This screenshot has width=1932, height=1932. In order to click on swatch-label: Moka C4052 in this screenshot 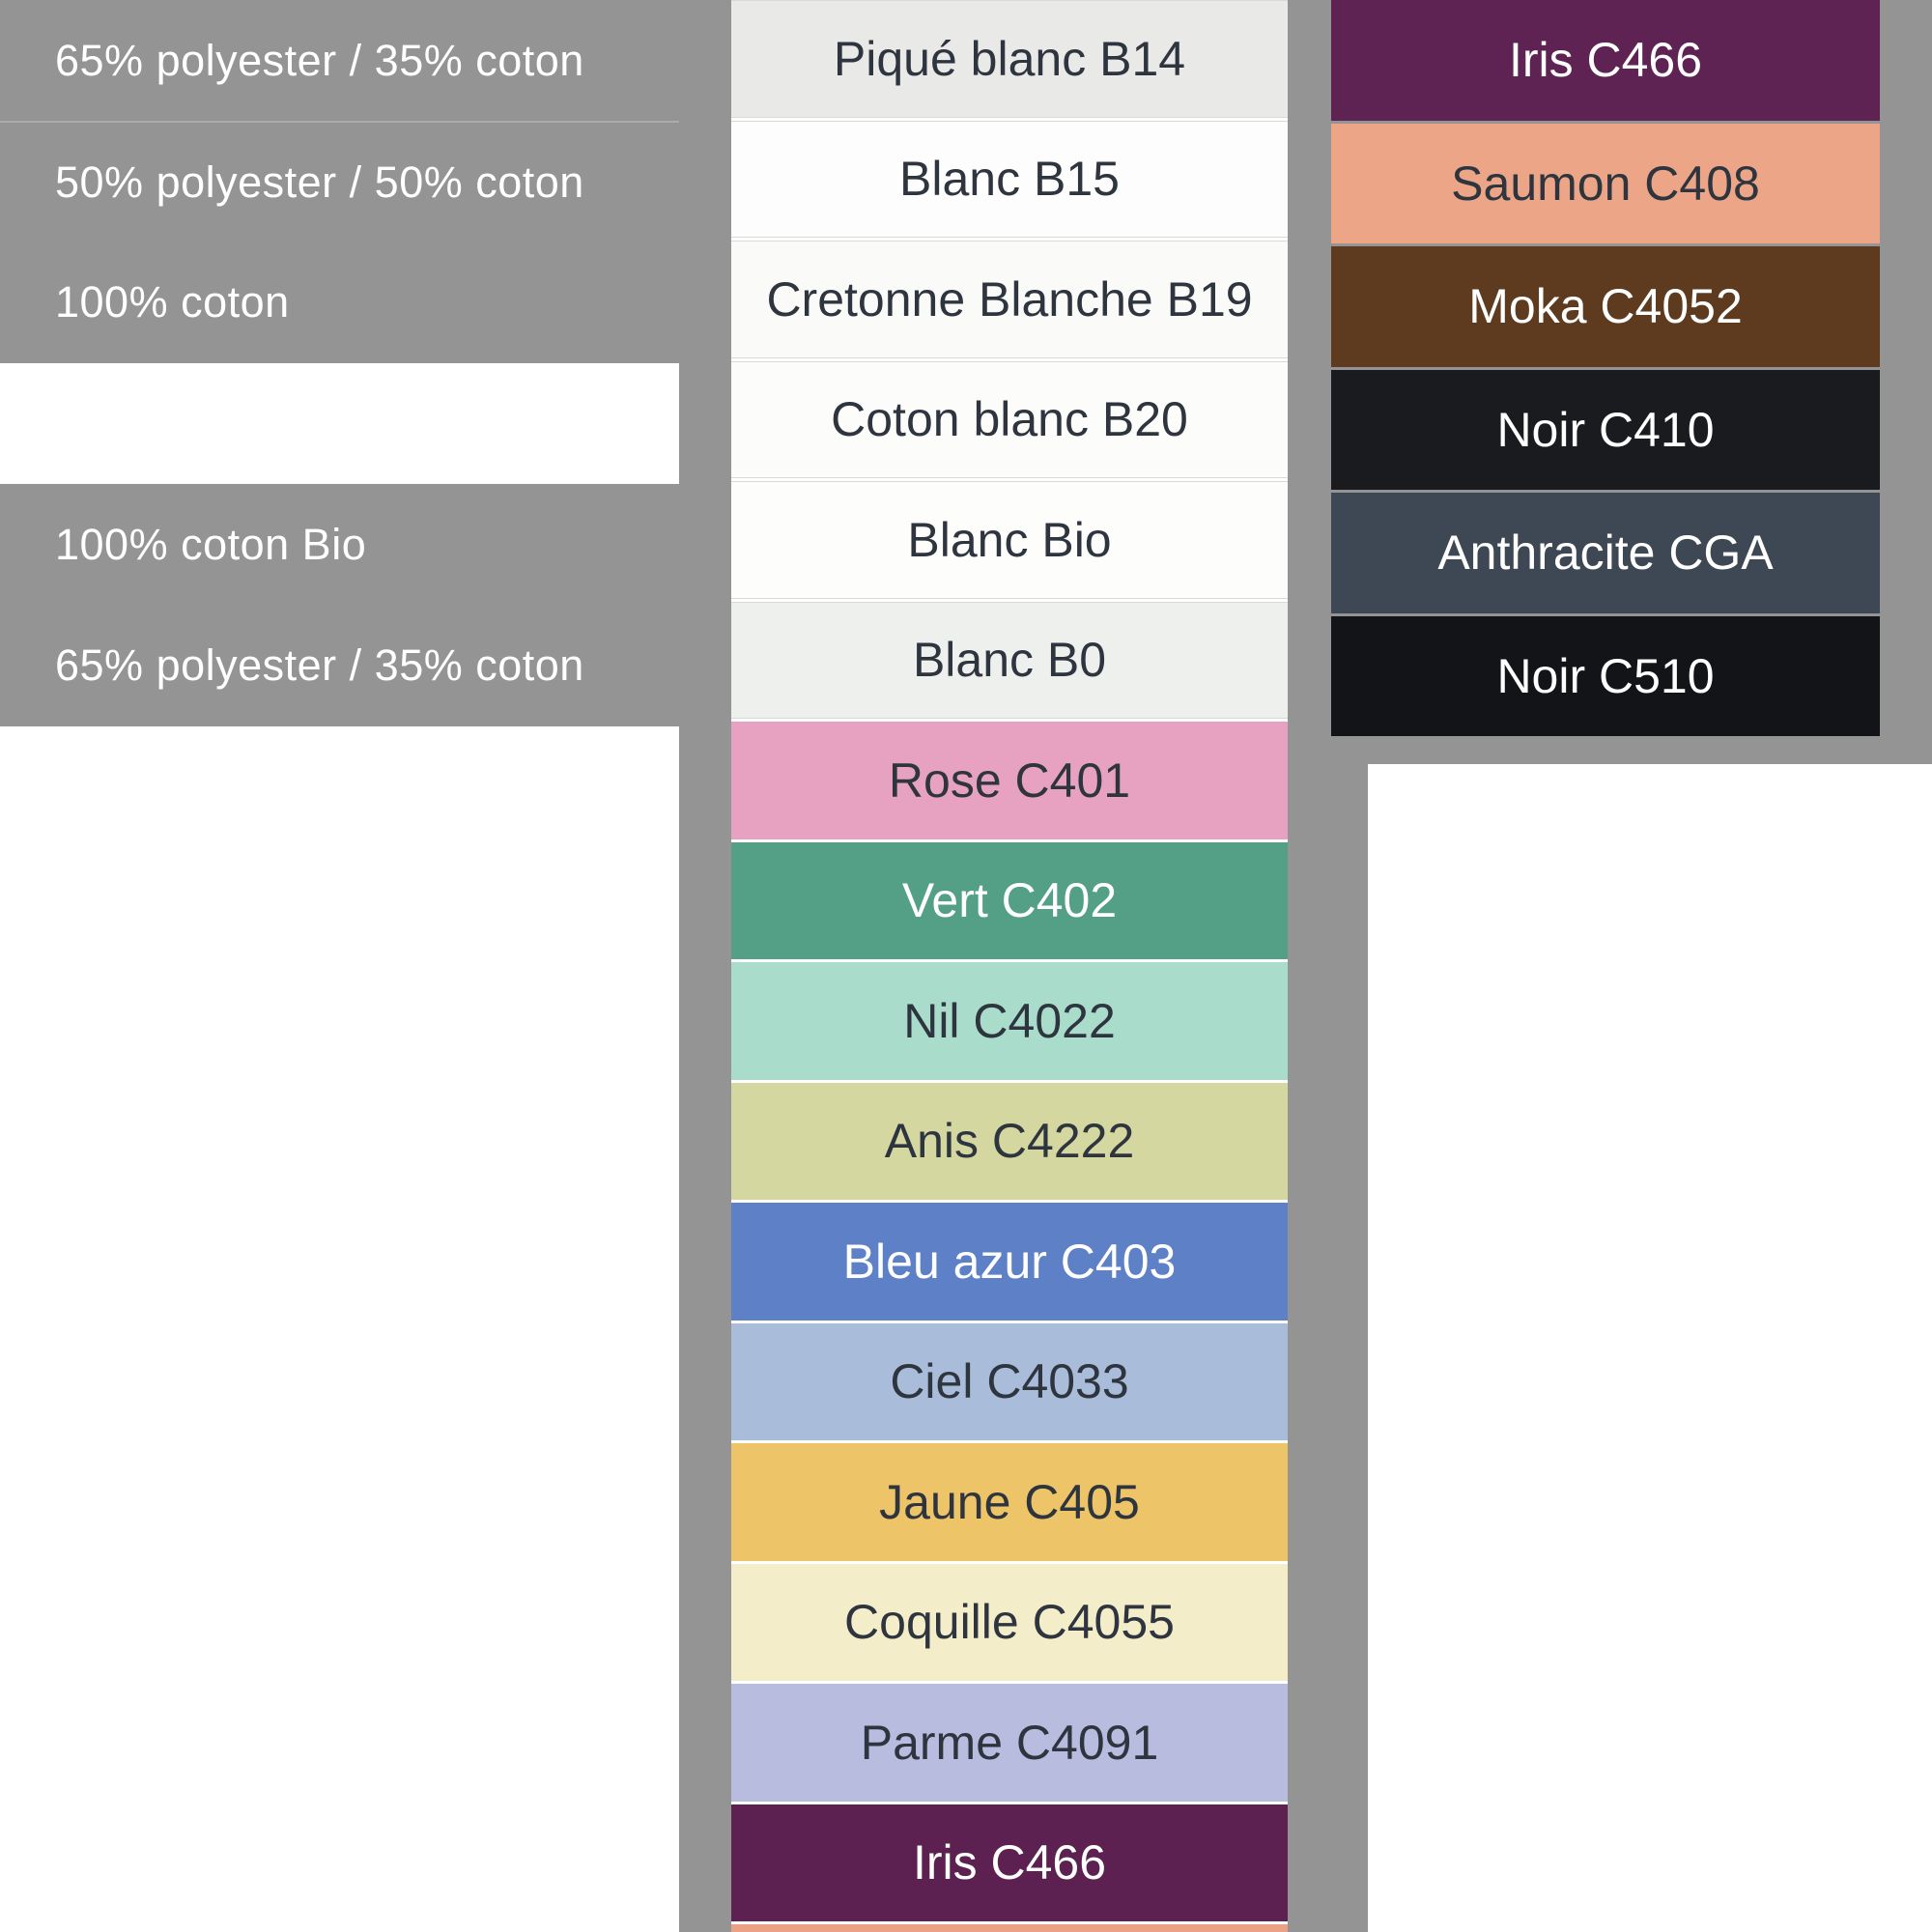, I will do `click(1605, 306)`.